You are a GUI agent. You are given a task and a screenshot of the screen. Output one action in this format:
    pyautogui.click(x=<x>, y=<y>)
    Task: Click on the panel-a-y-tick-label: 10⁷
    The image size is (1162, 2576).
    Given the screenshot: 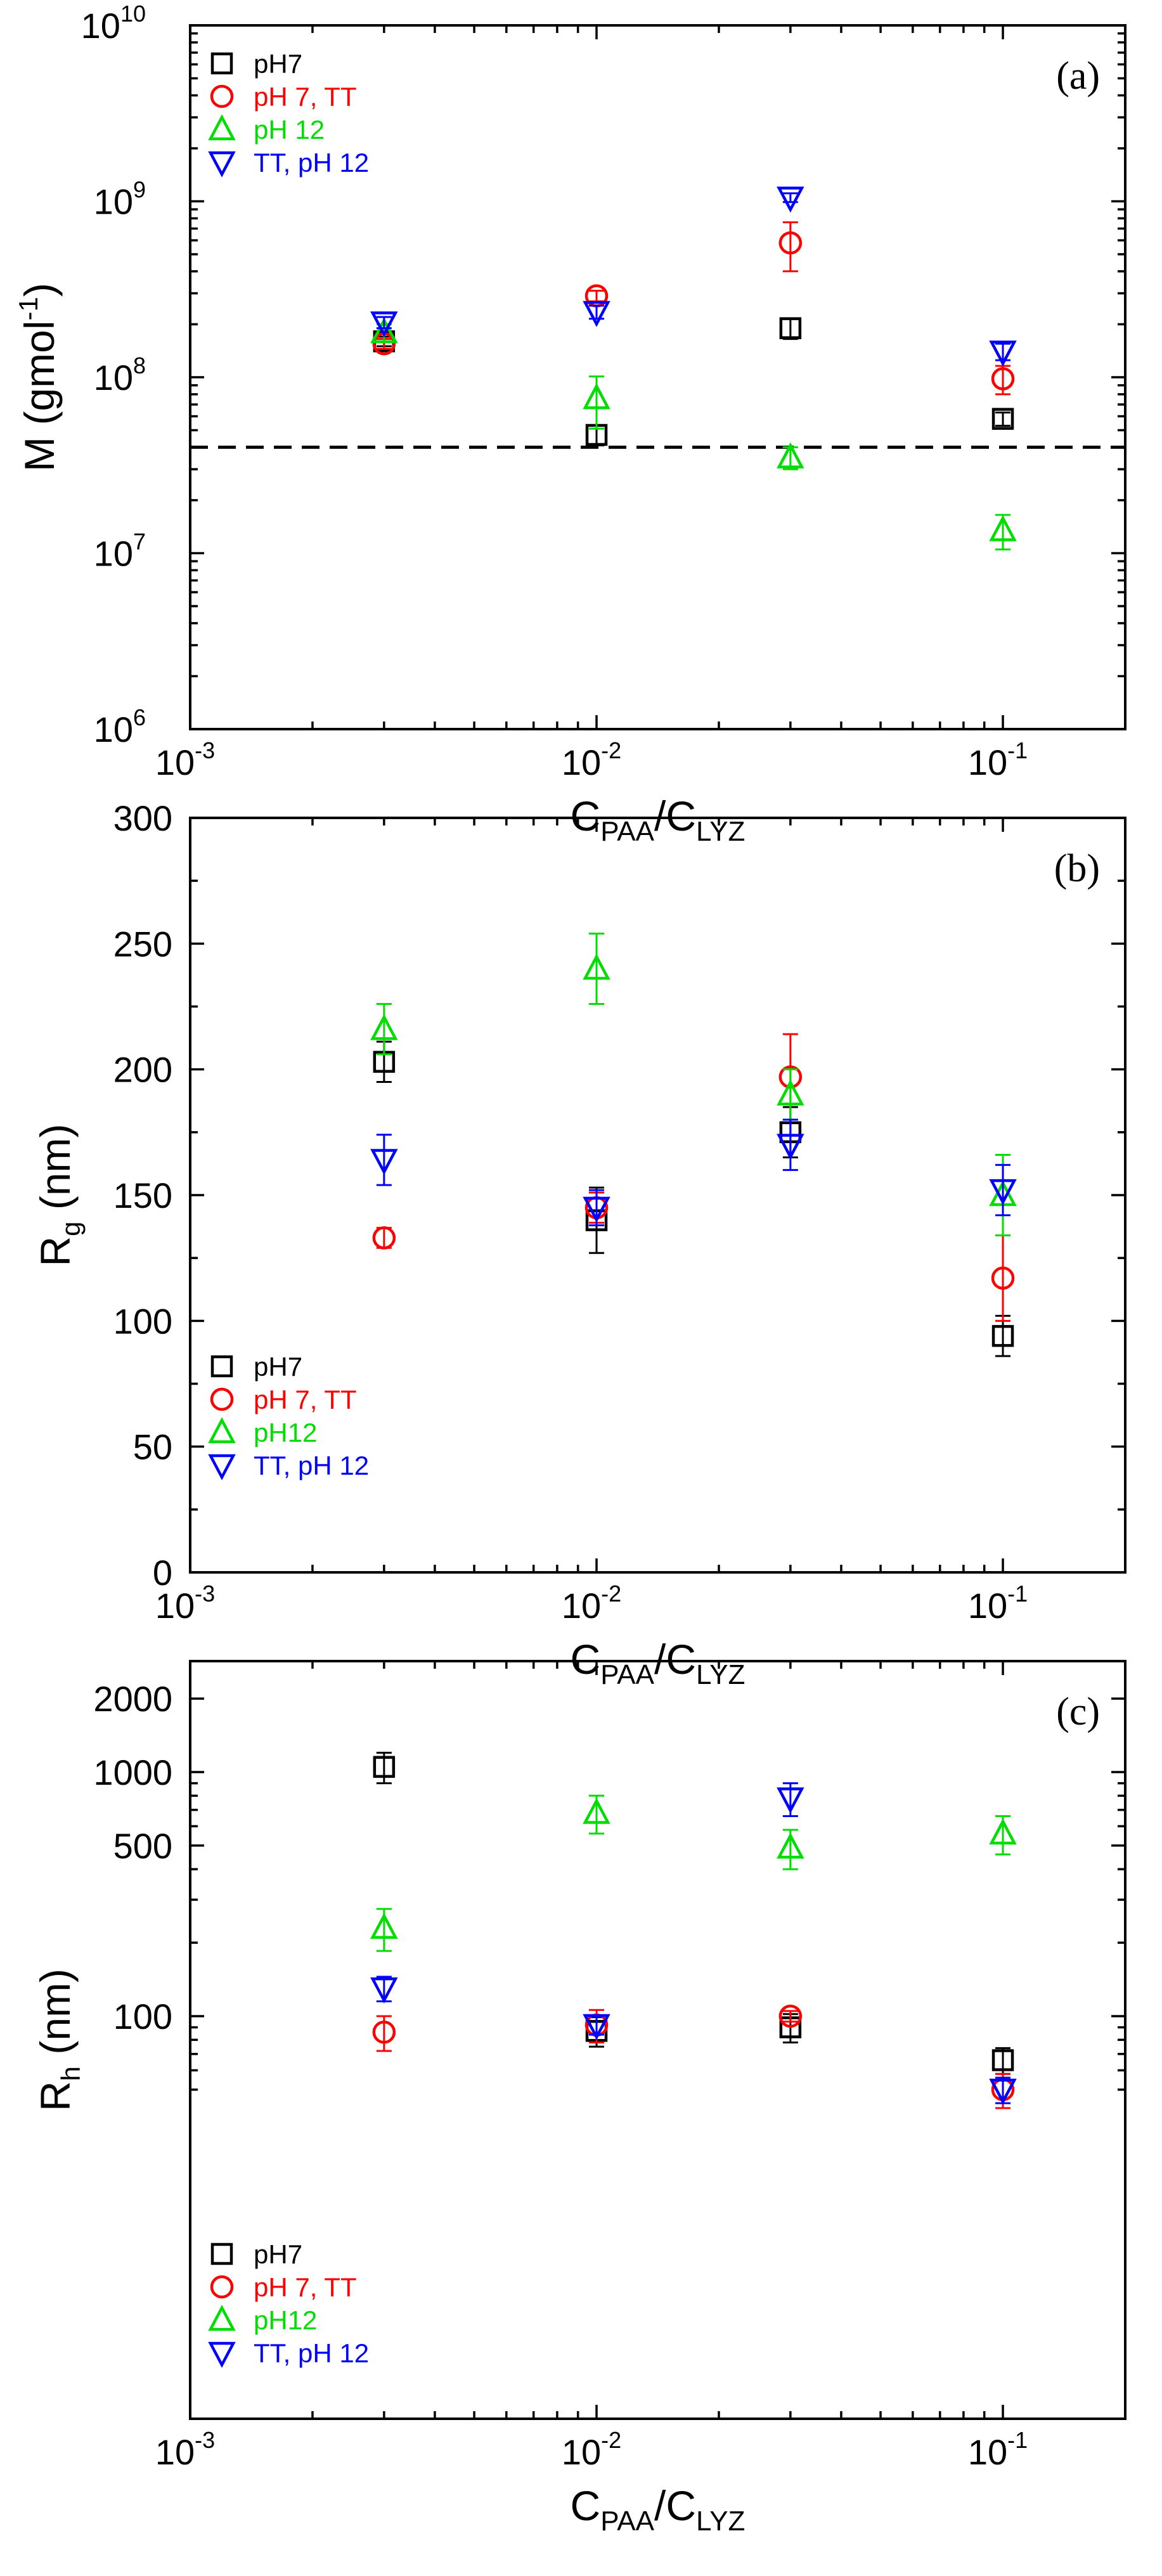 What is the action you would take?
    pyautogui.click(x=120, y=551)
    